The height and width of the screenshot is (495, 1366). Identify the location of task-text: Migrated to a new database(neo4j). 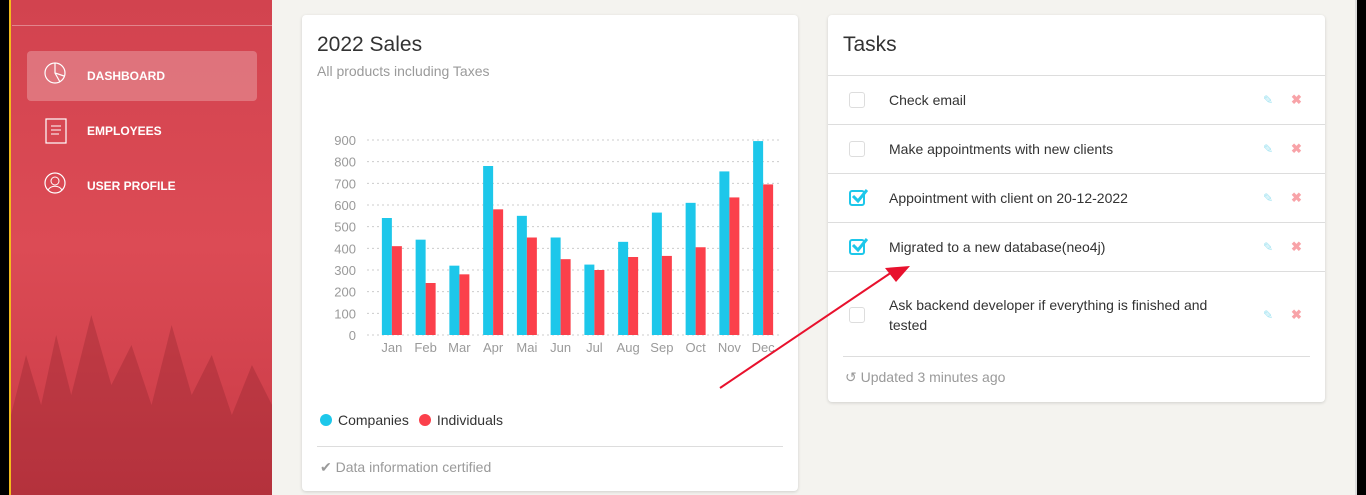
(997, 247).